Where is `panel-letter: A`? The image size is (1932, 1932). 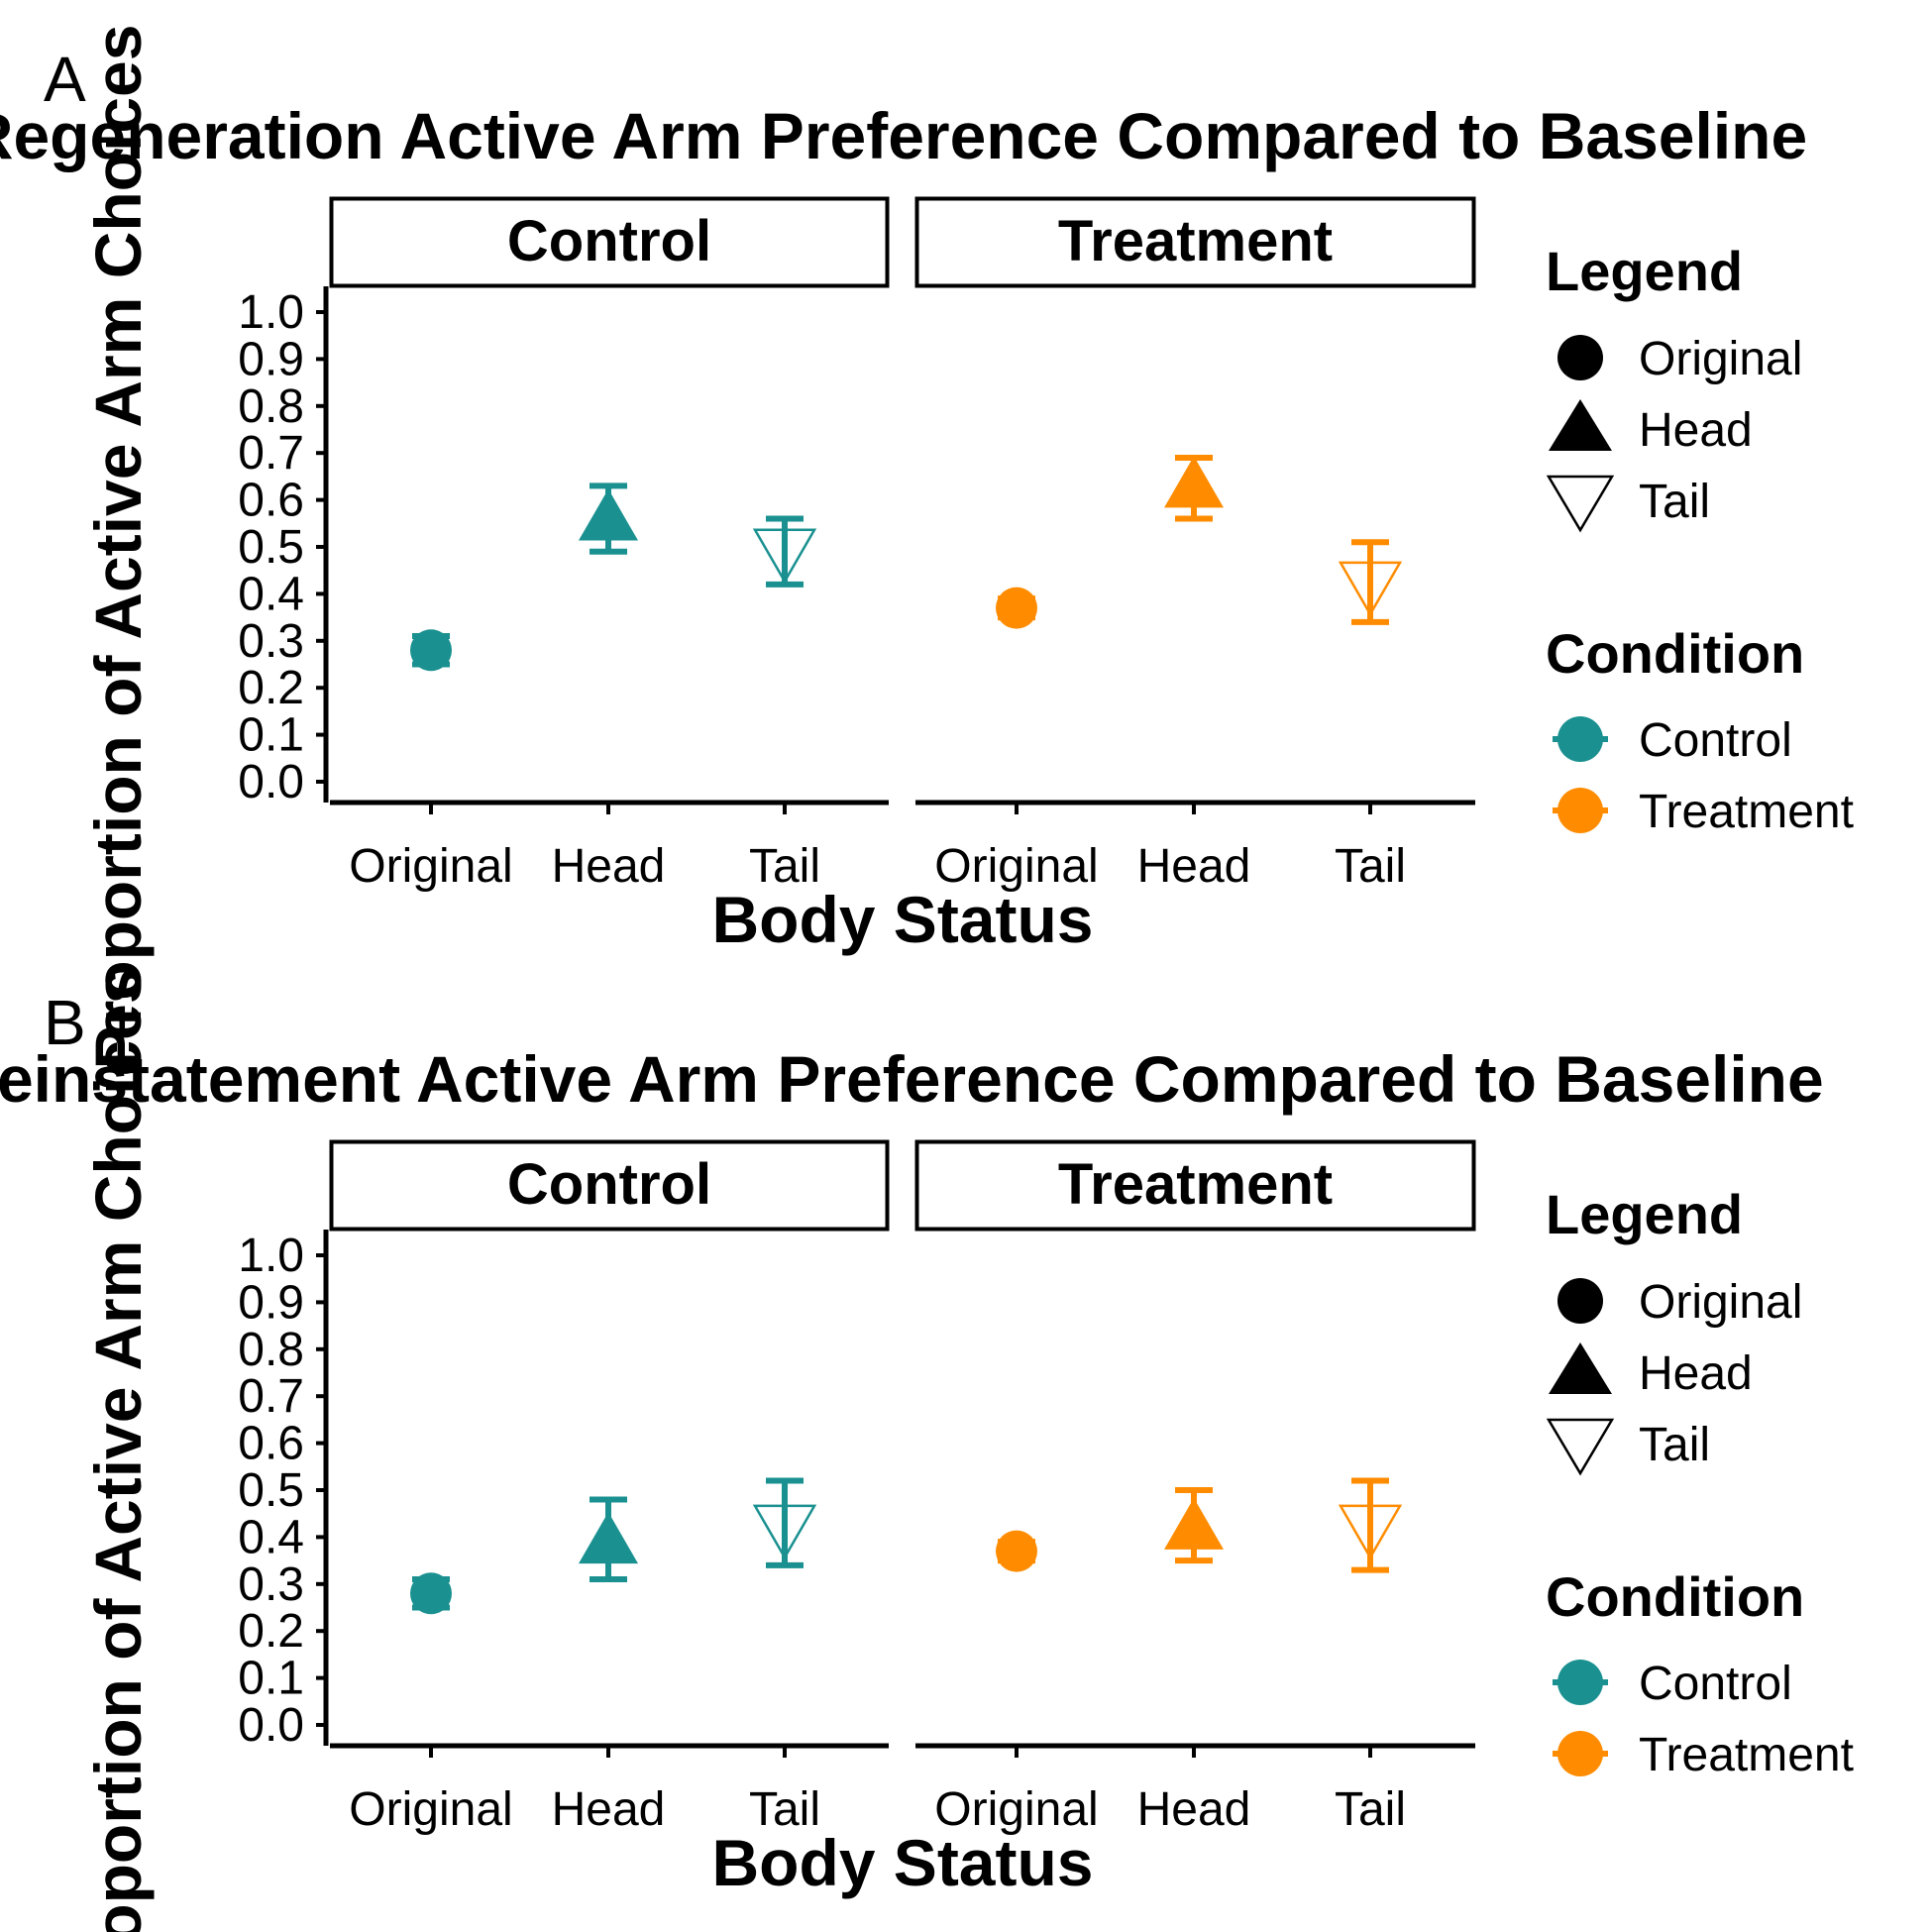 panel-letter: A is located at coordinates (65, 79).